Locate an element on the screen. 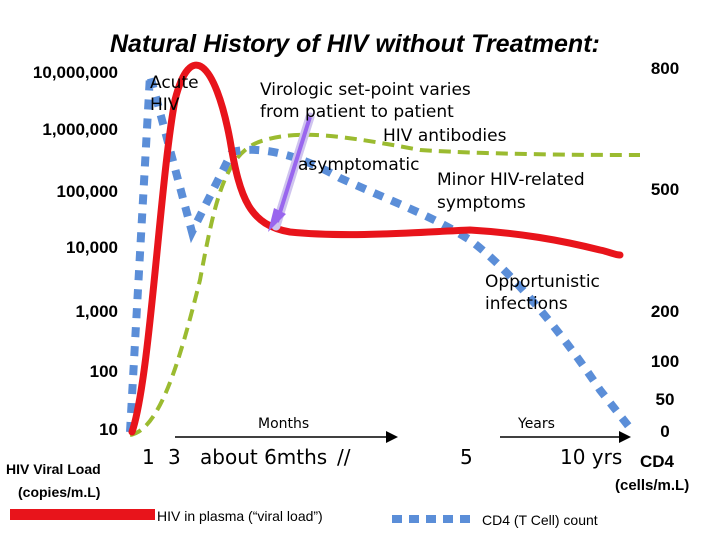  x-tick-label: about 6mths is located at coordinates (264, 457).